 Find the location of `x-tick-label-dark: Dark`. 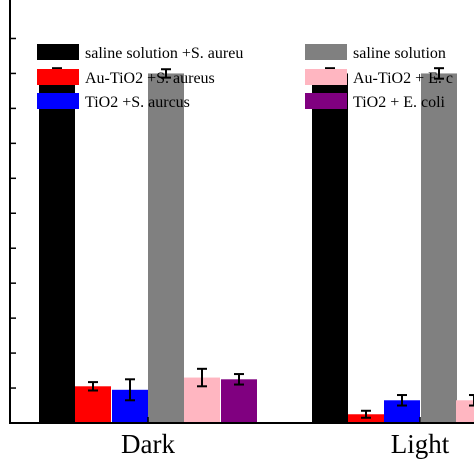

x-tick-label-dark: Dark is located at coordinates (148, 444).